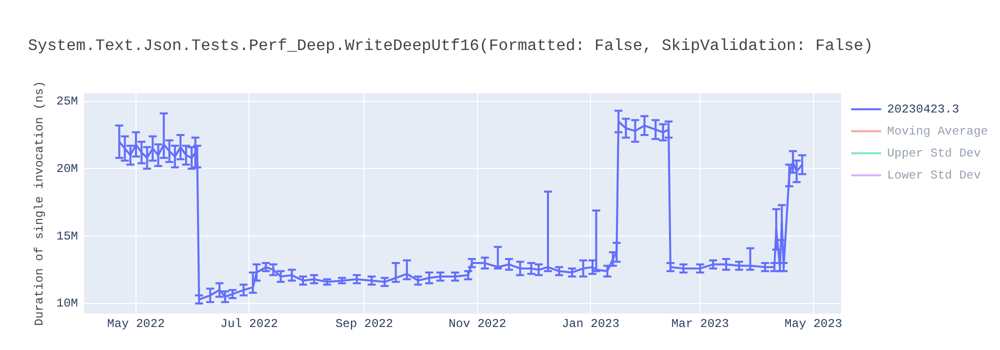  What do you see at coordinates (39, 203) in the screenshot?
I see `y-axis-title: Duration of single invocation (ns)` at bounding box center [39, 203].